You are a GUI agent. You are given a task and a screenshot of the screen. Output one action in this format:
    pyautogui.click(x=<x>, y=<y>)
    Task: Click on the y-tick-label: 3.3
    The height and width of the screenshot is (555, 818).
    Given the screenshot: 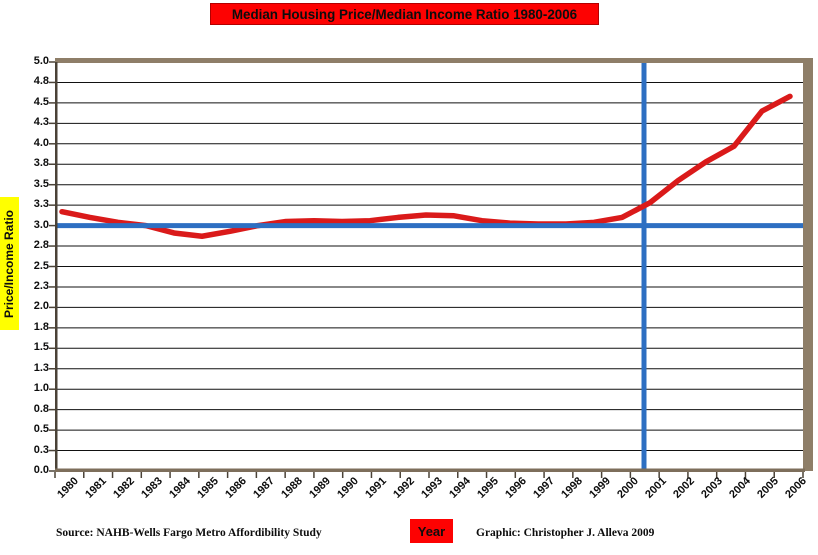 What is the action you would take?
    pyautogui.click(x=41, y=204)
    